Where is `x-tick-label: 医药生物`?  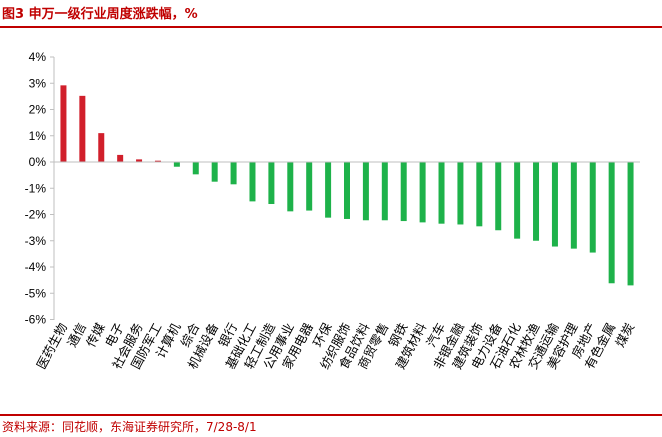 x-tick-label: 医药生物 is located at coordinates (51, 345).